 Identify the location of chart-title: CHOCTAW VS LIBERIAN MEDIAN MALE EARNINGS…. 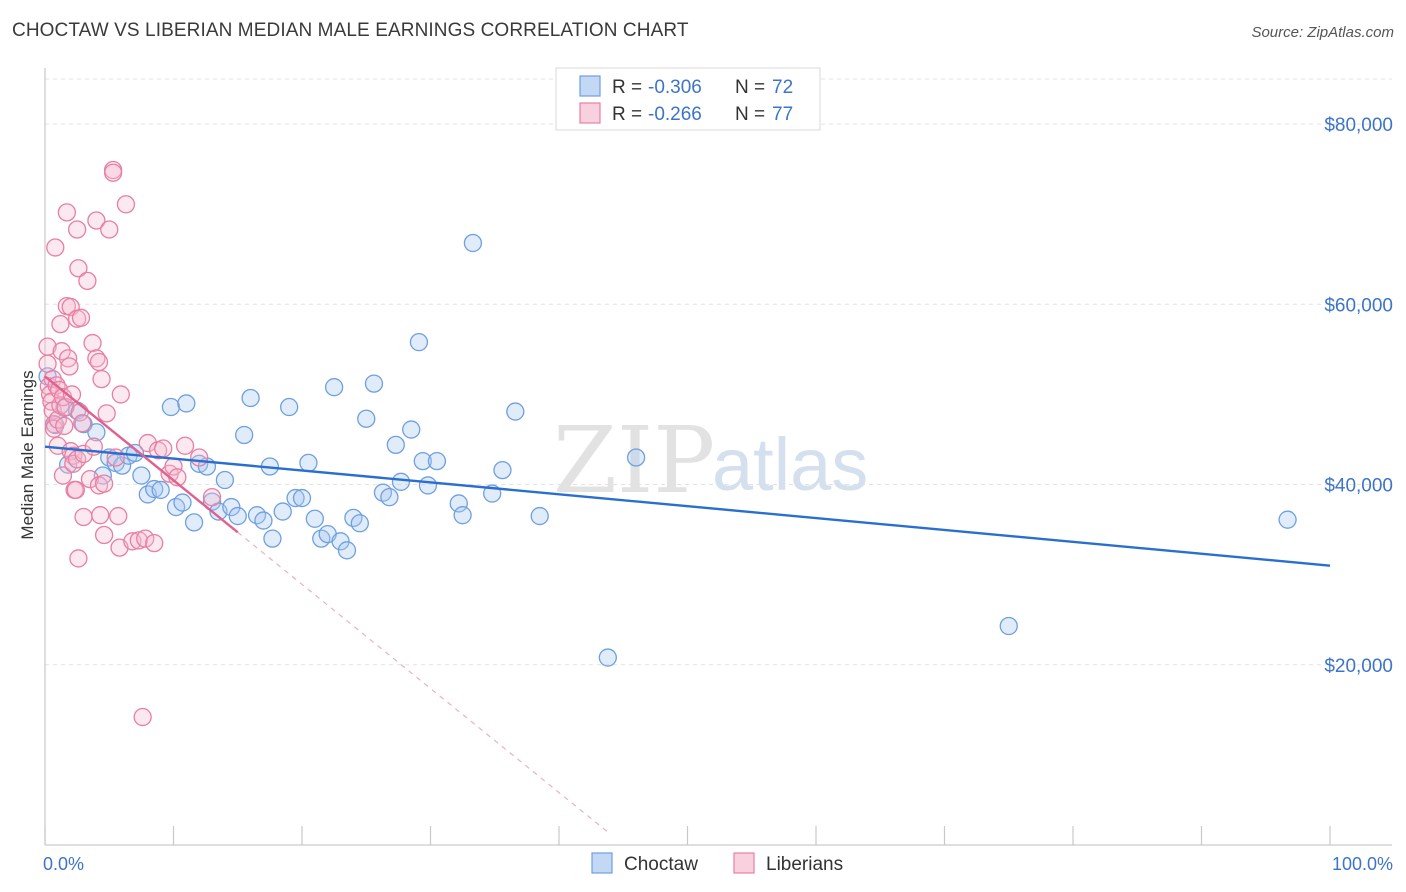
(350, 30).